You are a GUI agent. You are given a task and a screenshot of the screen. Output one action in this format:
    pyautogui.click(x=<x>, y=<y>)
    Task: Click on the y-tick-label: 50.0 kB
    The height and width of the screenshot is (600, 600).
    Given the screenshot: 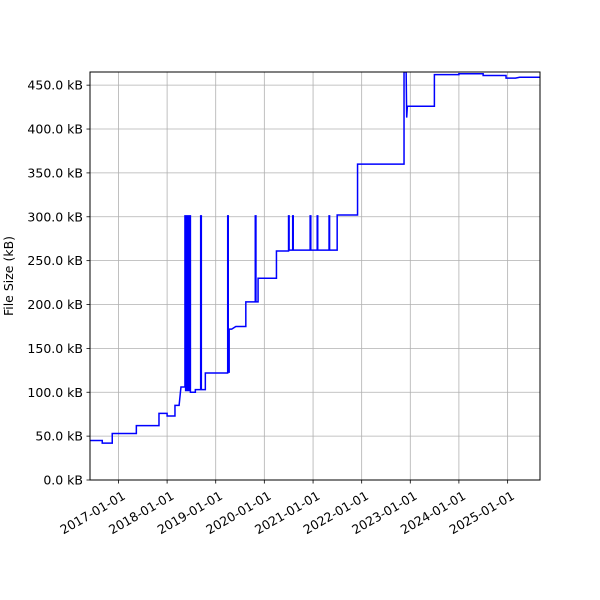 What is the action you would take?
    pyautogui.click(x=59, y=436)
    